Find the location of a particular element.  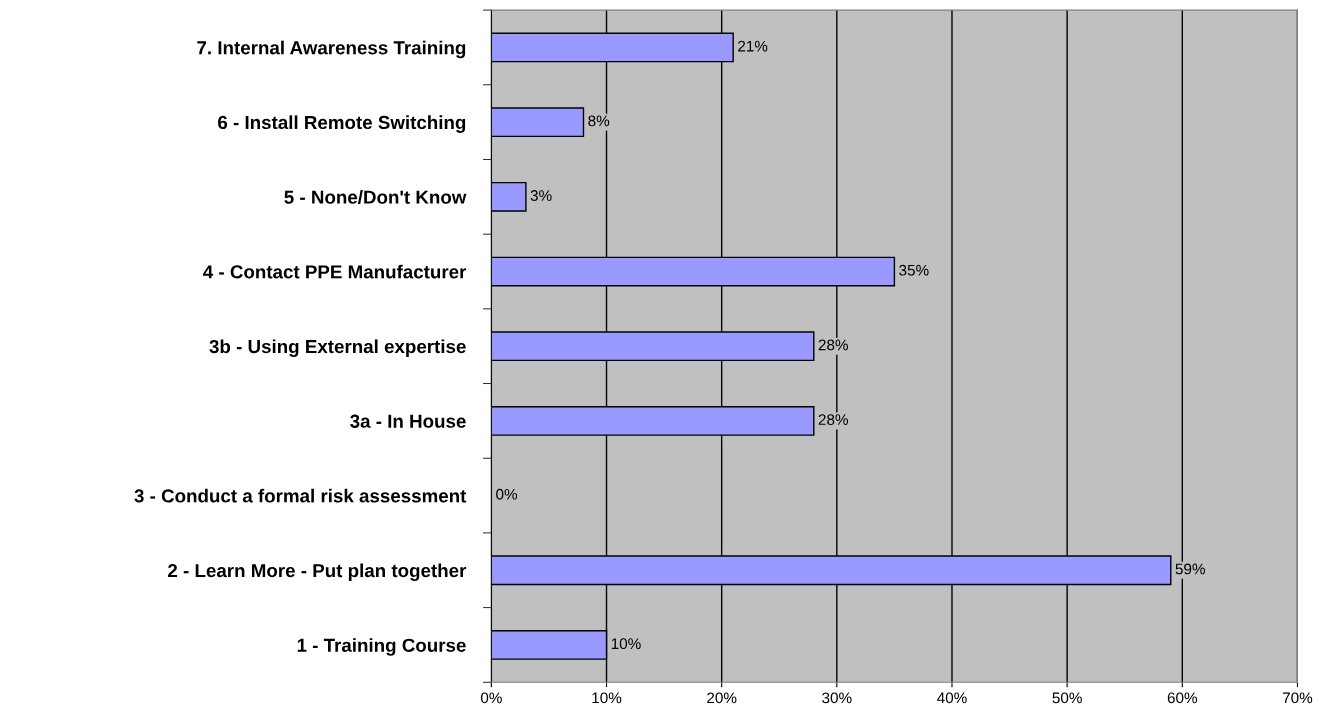

x-tick-label: 0% is located at coordinates (491, 698).